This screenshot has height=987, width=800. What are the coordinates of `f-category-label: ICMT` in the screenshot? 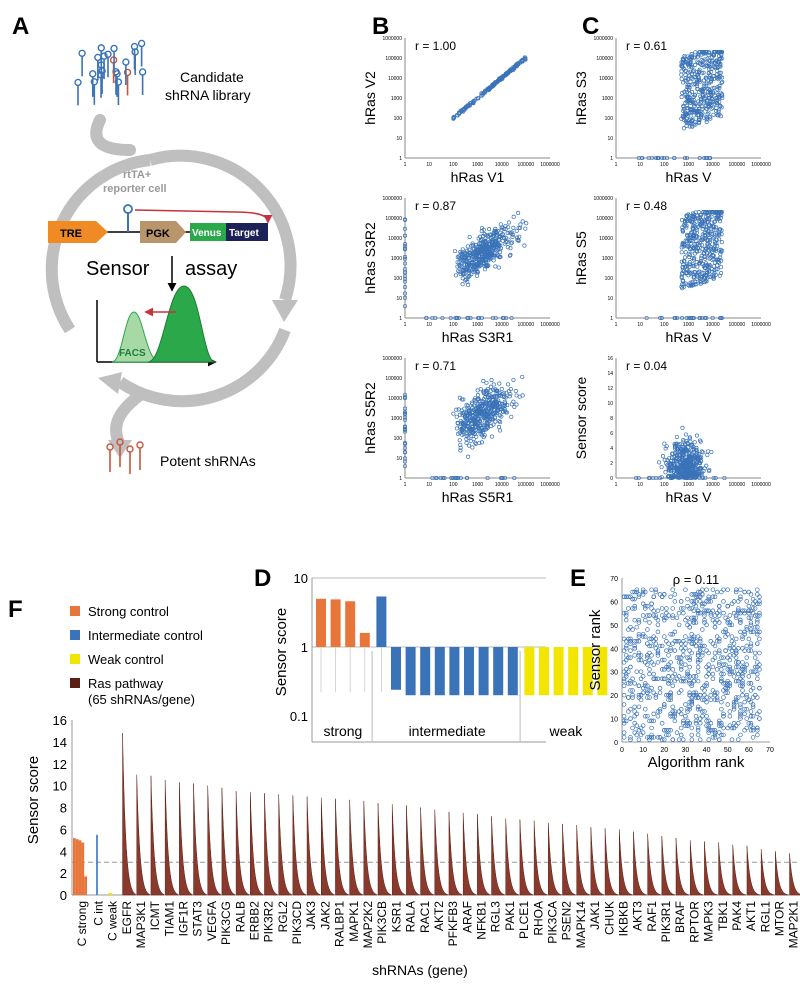 It's located at (155, 915).